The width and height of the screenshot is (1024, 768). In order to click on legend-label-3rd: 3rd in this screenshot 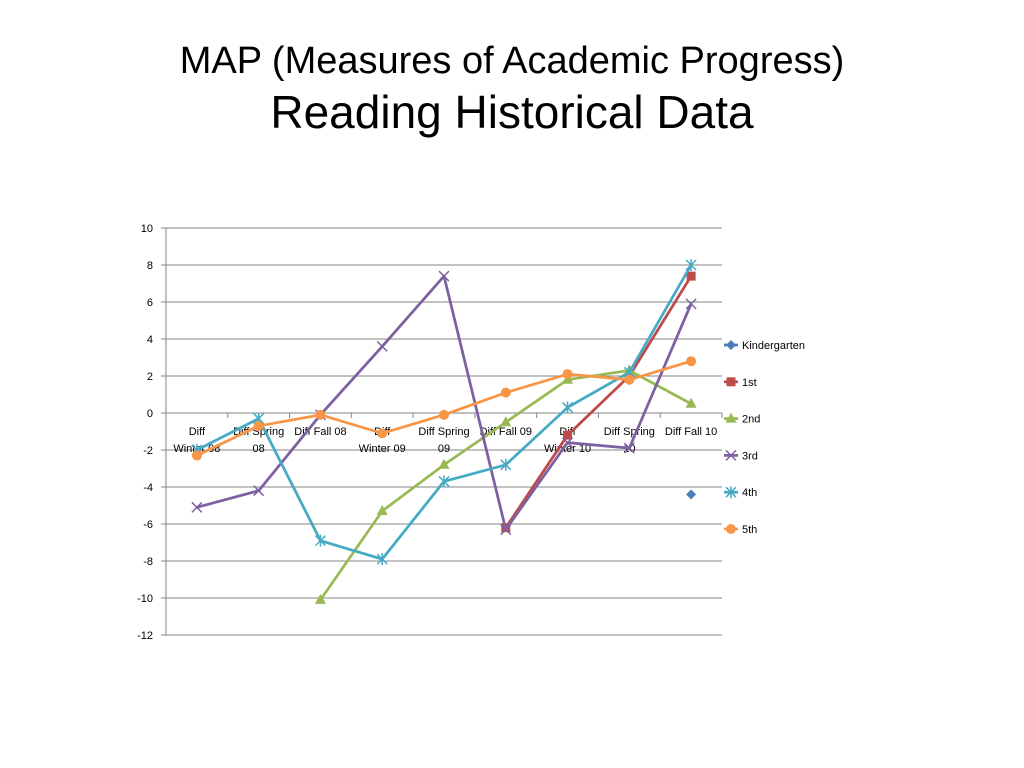, I will do `click(750, 456)`.